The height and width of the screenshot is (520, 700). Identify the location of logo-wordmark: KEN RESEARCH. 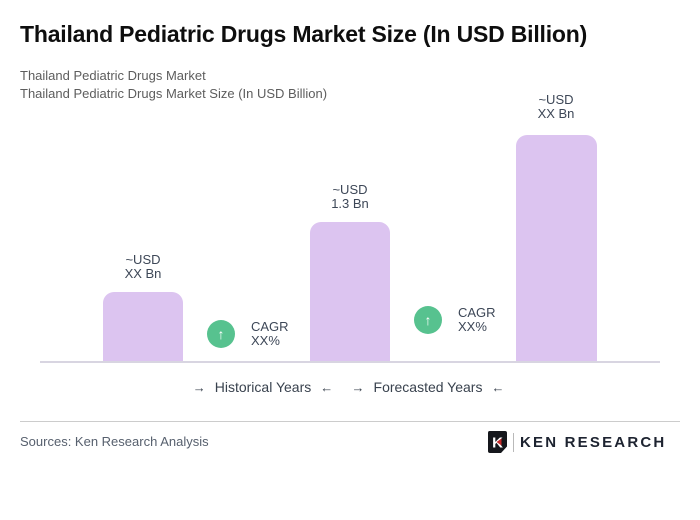
(593, 442).